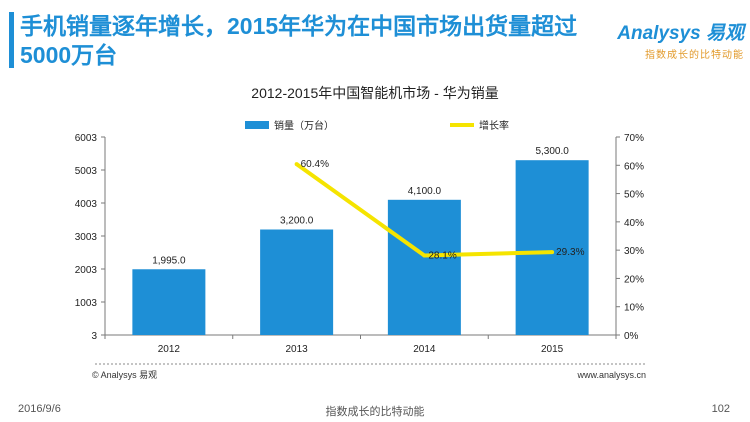 This screenshot has width=750, height=422. What do you see at coordinates (634, 308) in the screenshot?
I see `right-tick-label: 10%` at bounding box center [634, 308].